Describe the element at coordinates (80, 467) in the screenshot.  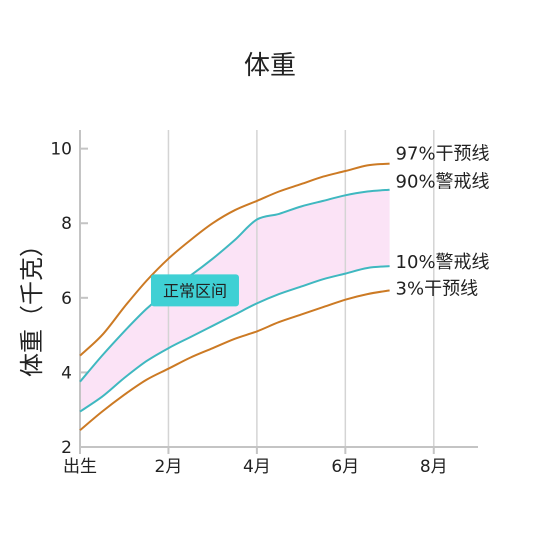
I see `x-tick-label: 出生` at that location.